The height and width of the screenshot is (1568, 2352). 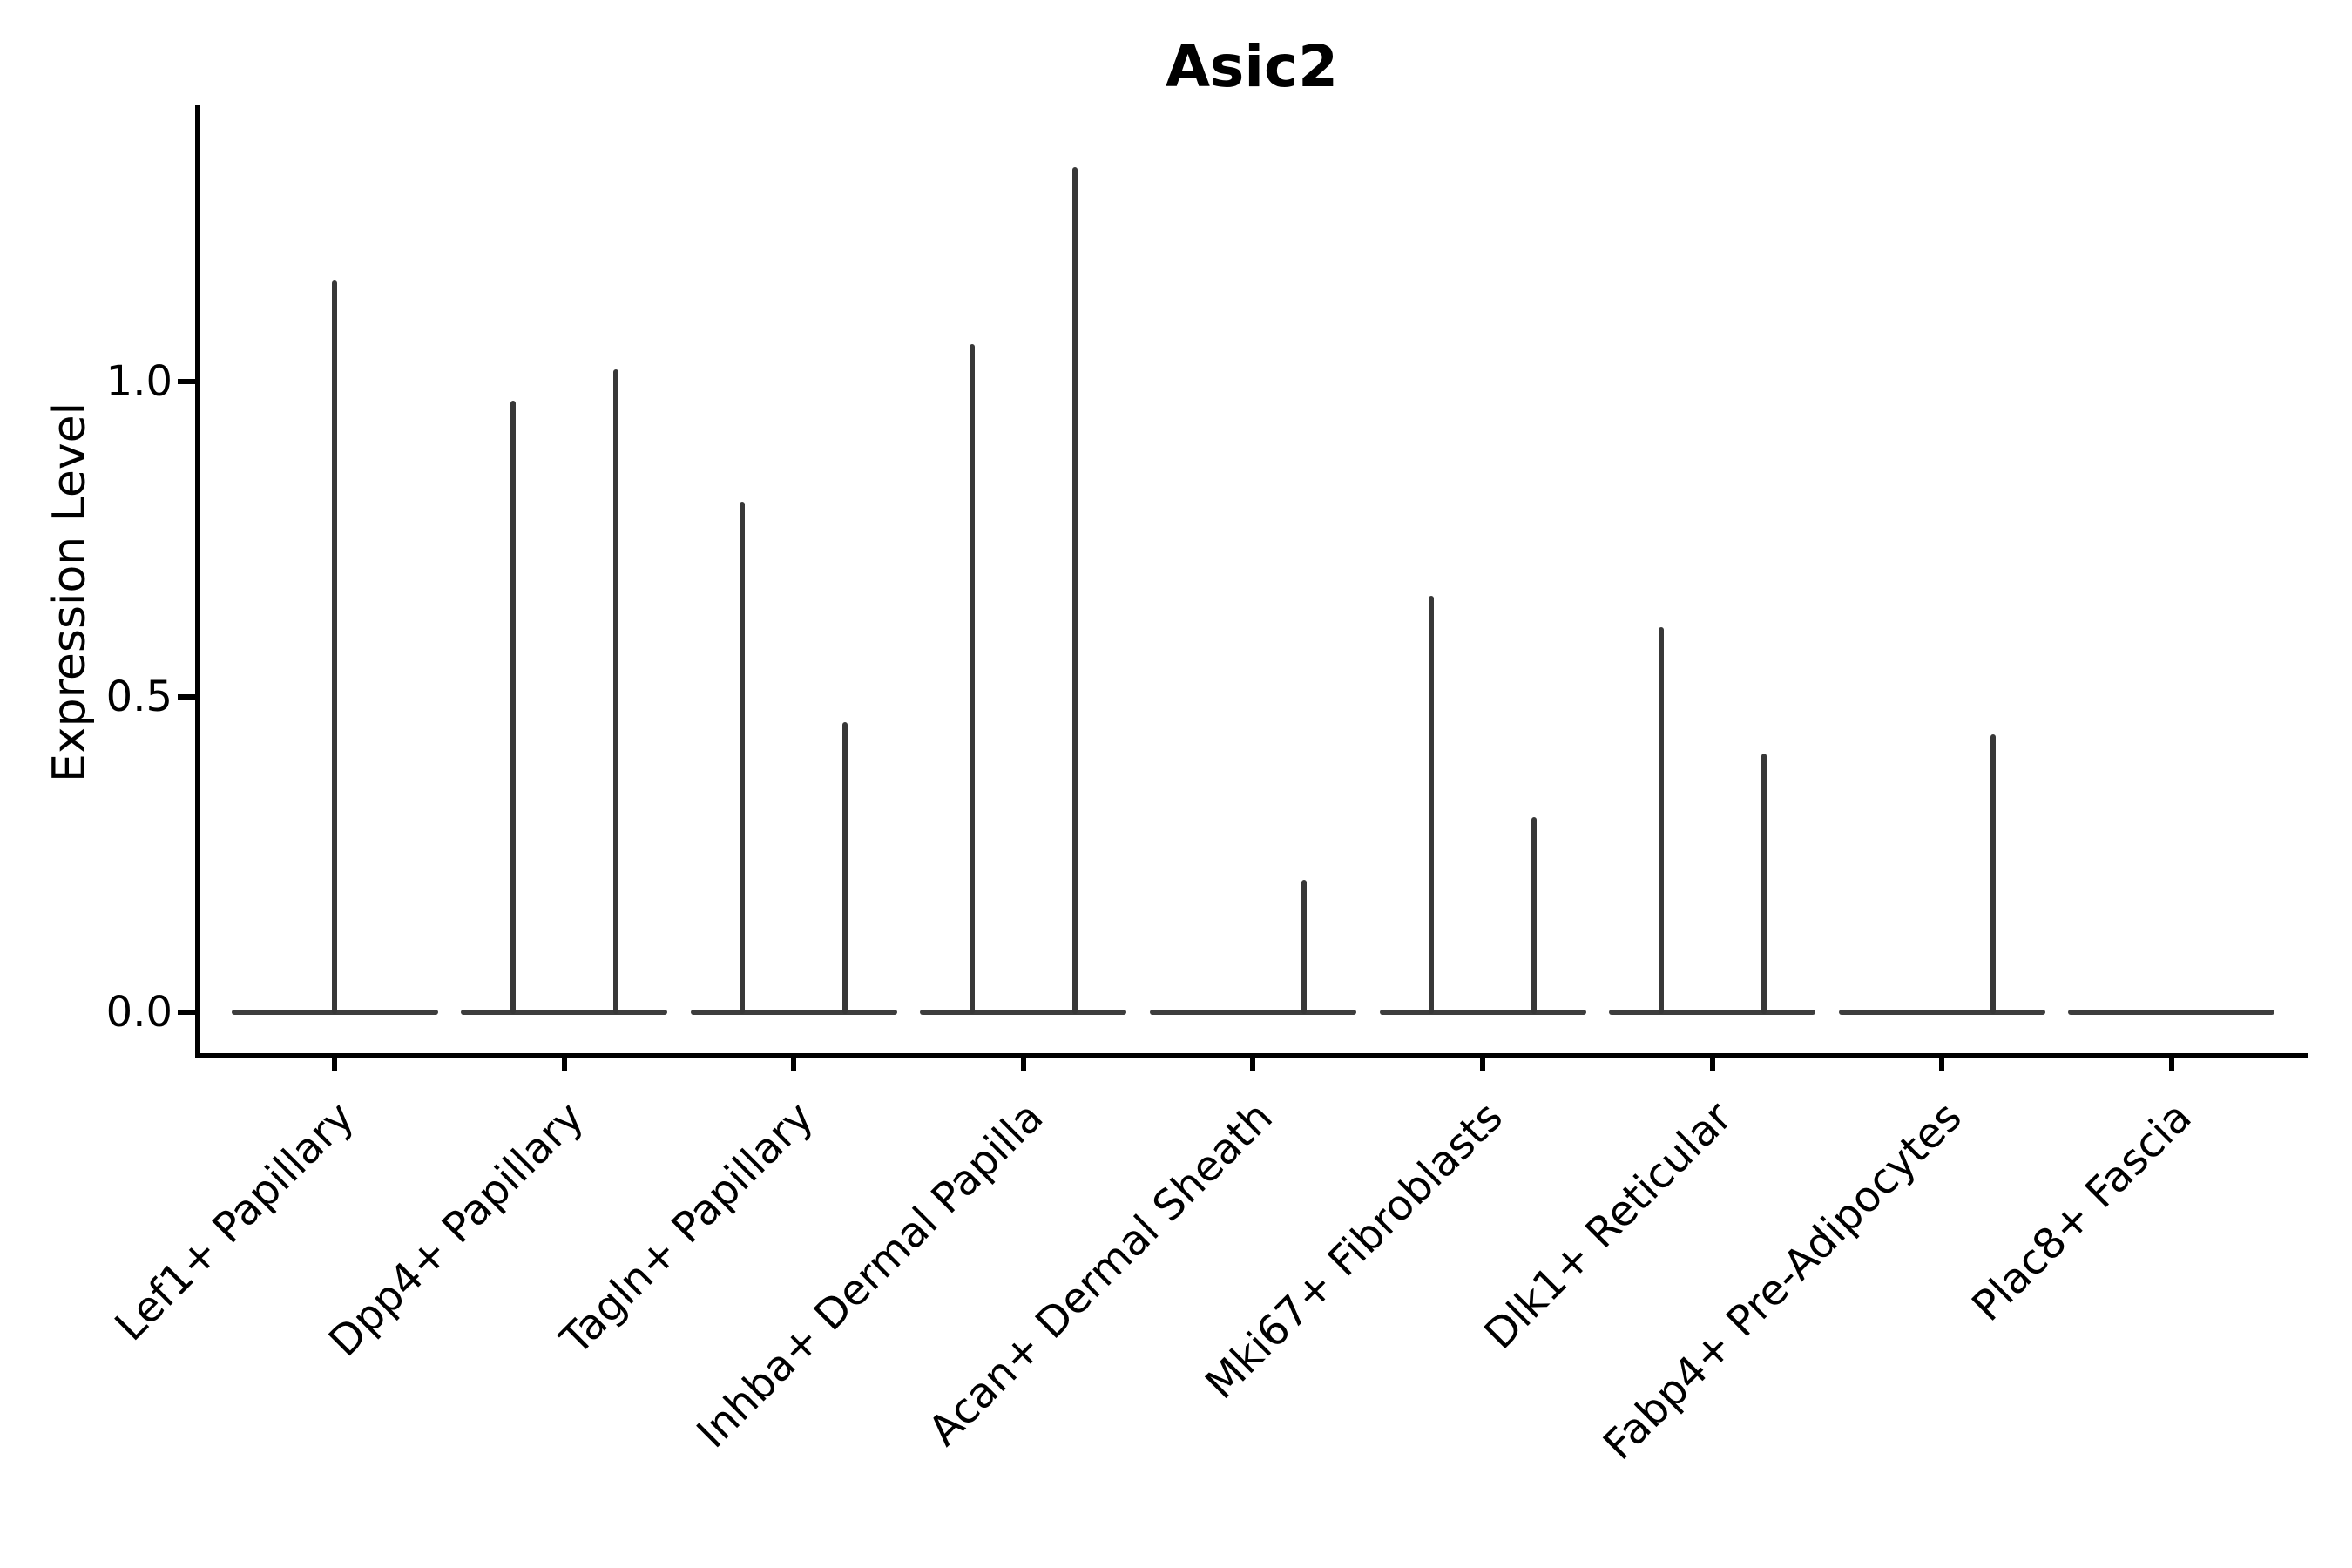 What do you see at coordinates (235, 1221) in the screenshot?
I see `x-tick-label: Lef1+ Papillary` at bounding box center [235, 1221].